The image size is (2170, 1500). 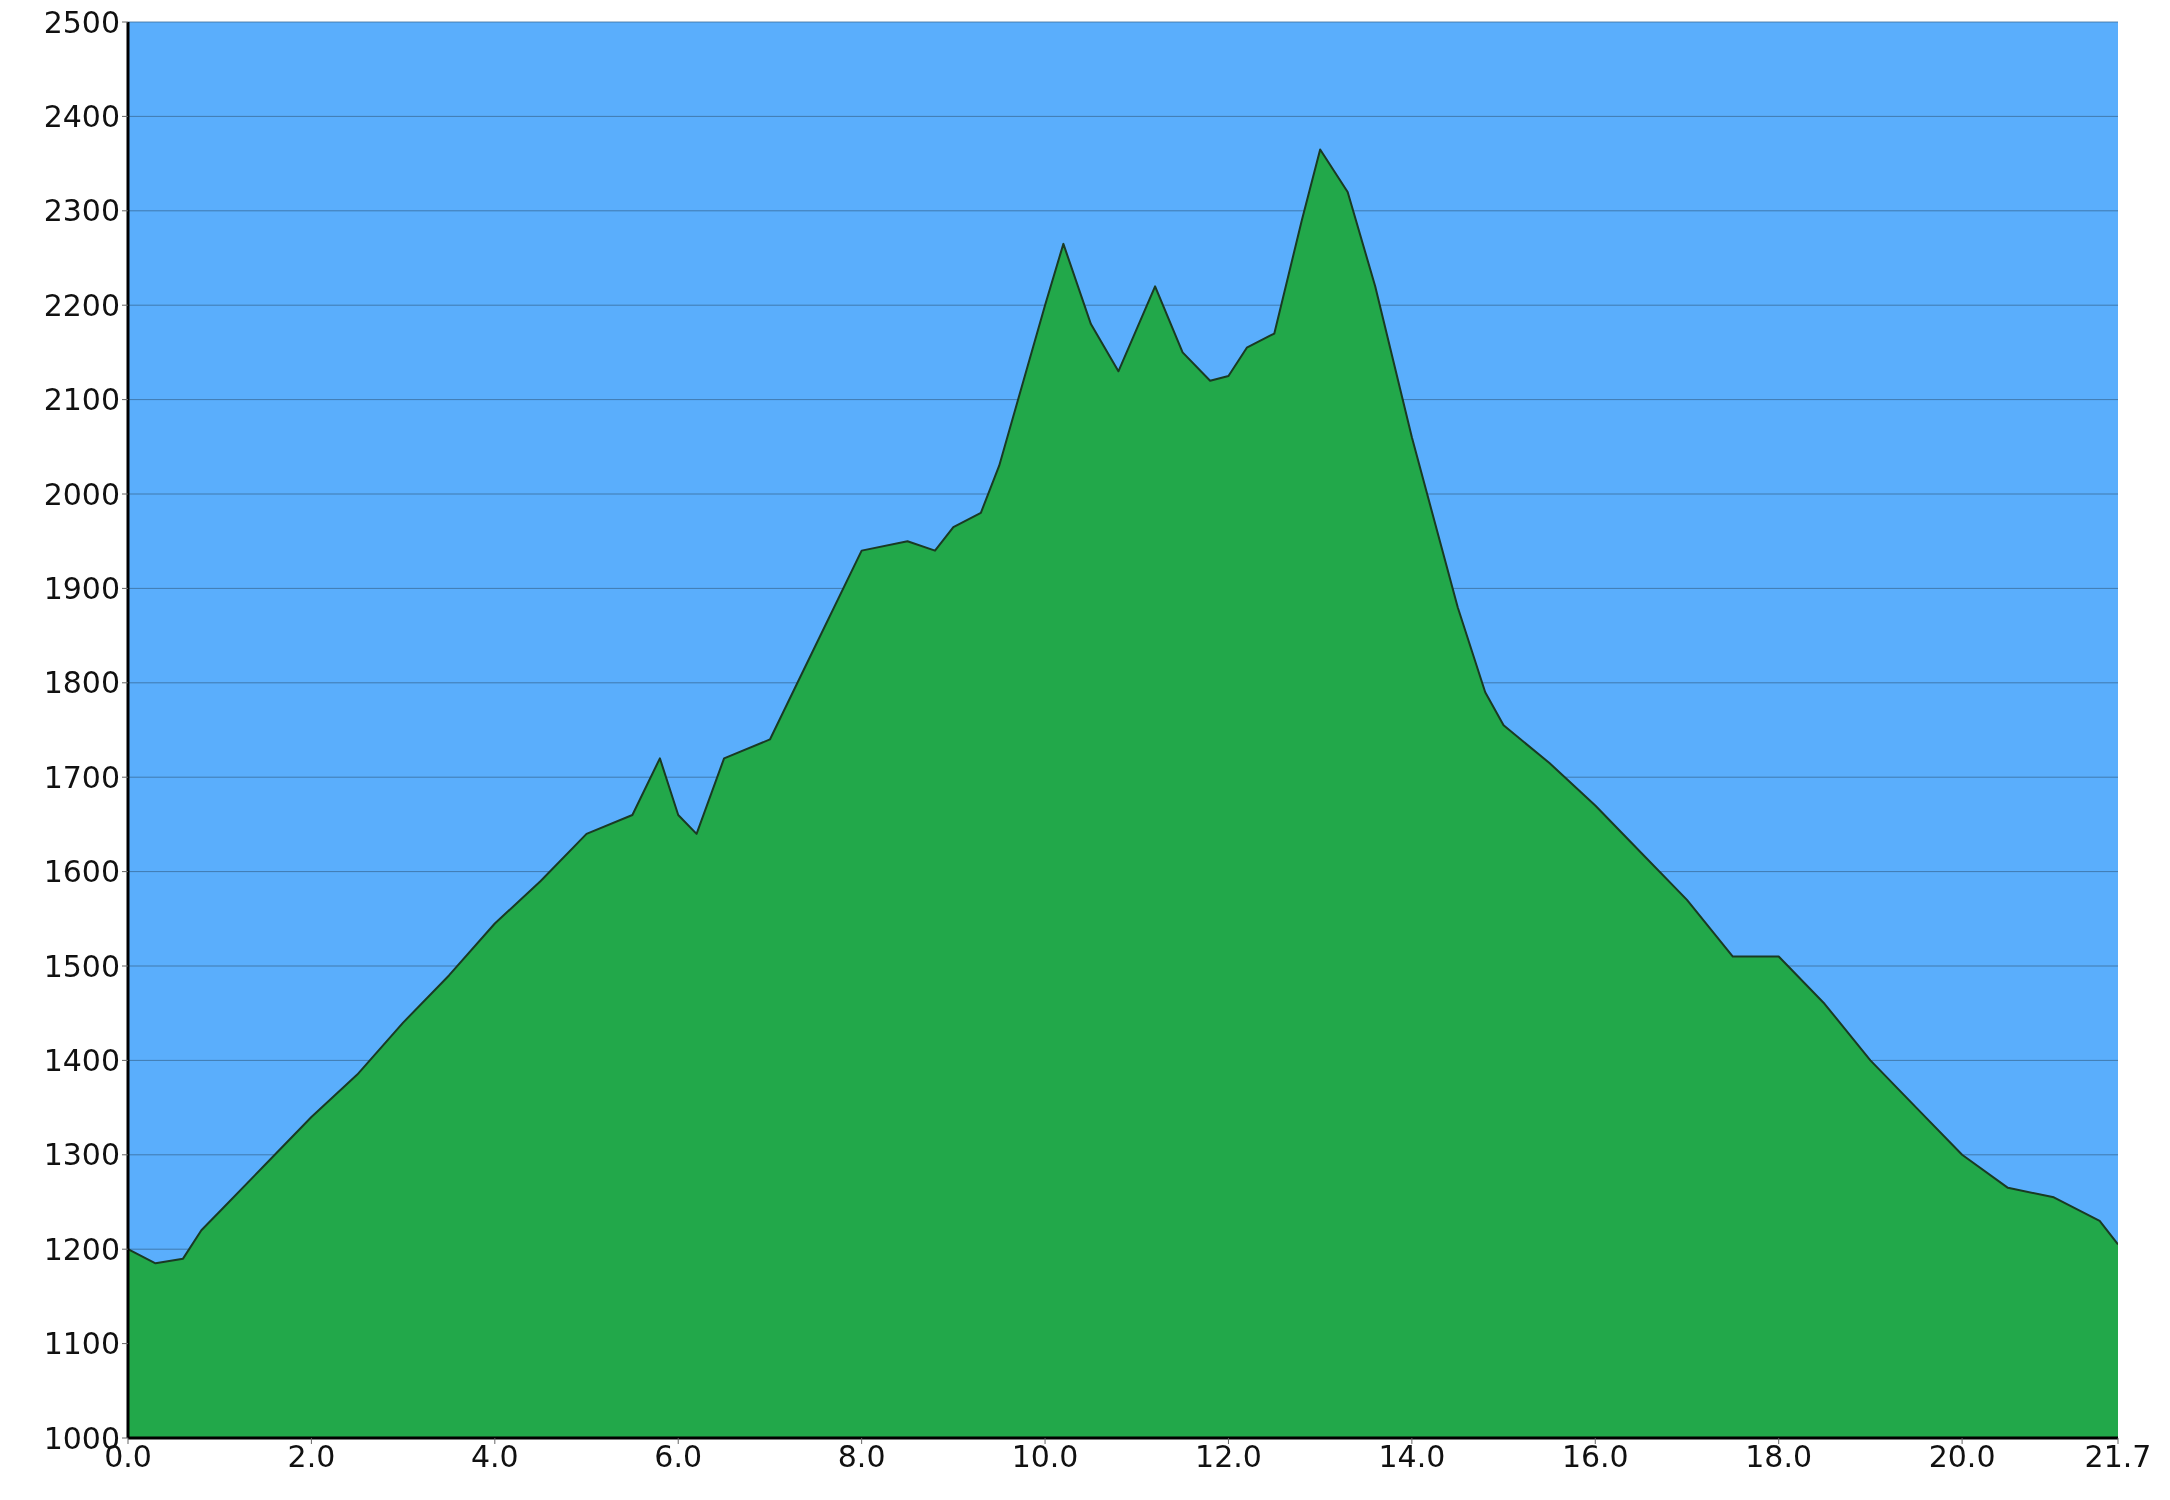 I want to click on x-tick-label: 21.7, so click(x=2118, y=1457).